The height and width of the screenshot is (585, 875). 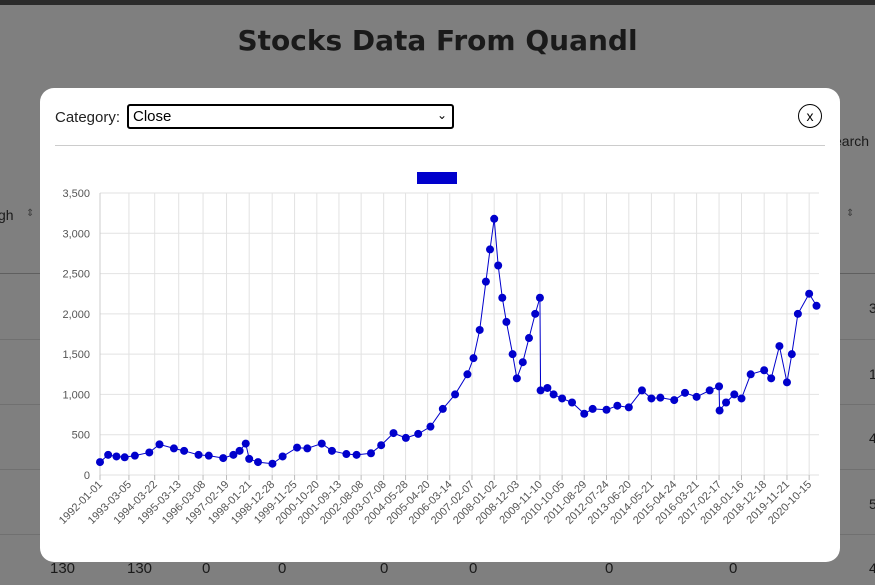 What do you see at coordinates (87, 476) in the screenshot?
I see `y-tick-label: 0` at bounding box center [87, 476].